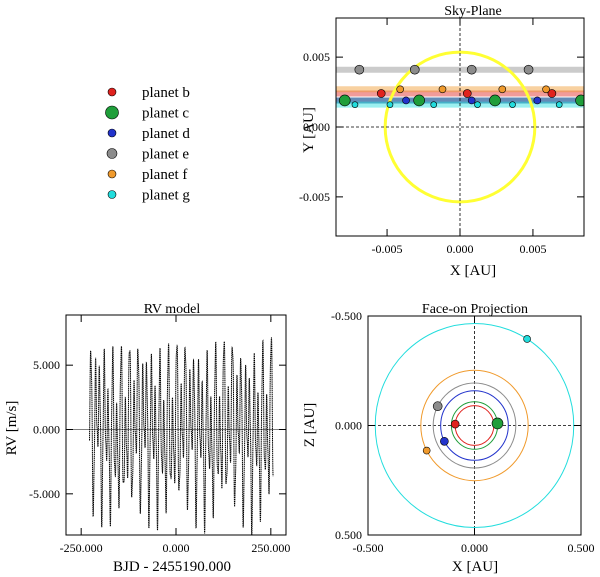 The width and height of the screenshot is (600, 577). Describe the element at coordinates (316, 57) in the screenshot. I see `sky-ytick-label: 0.005` at that location.